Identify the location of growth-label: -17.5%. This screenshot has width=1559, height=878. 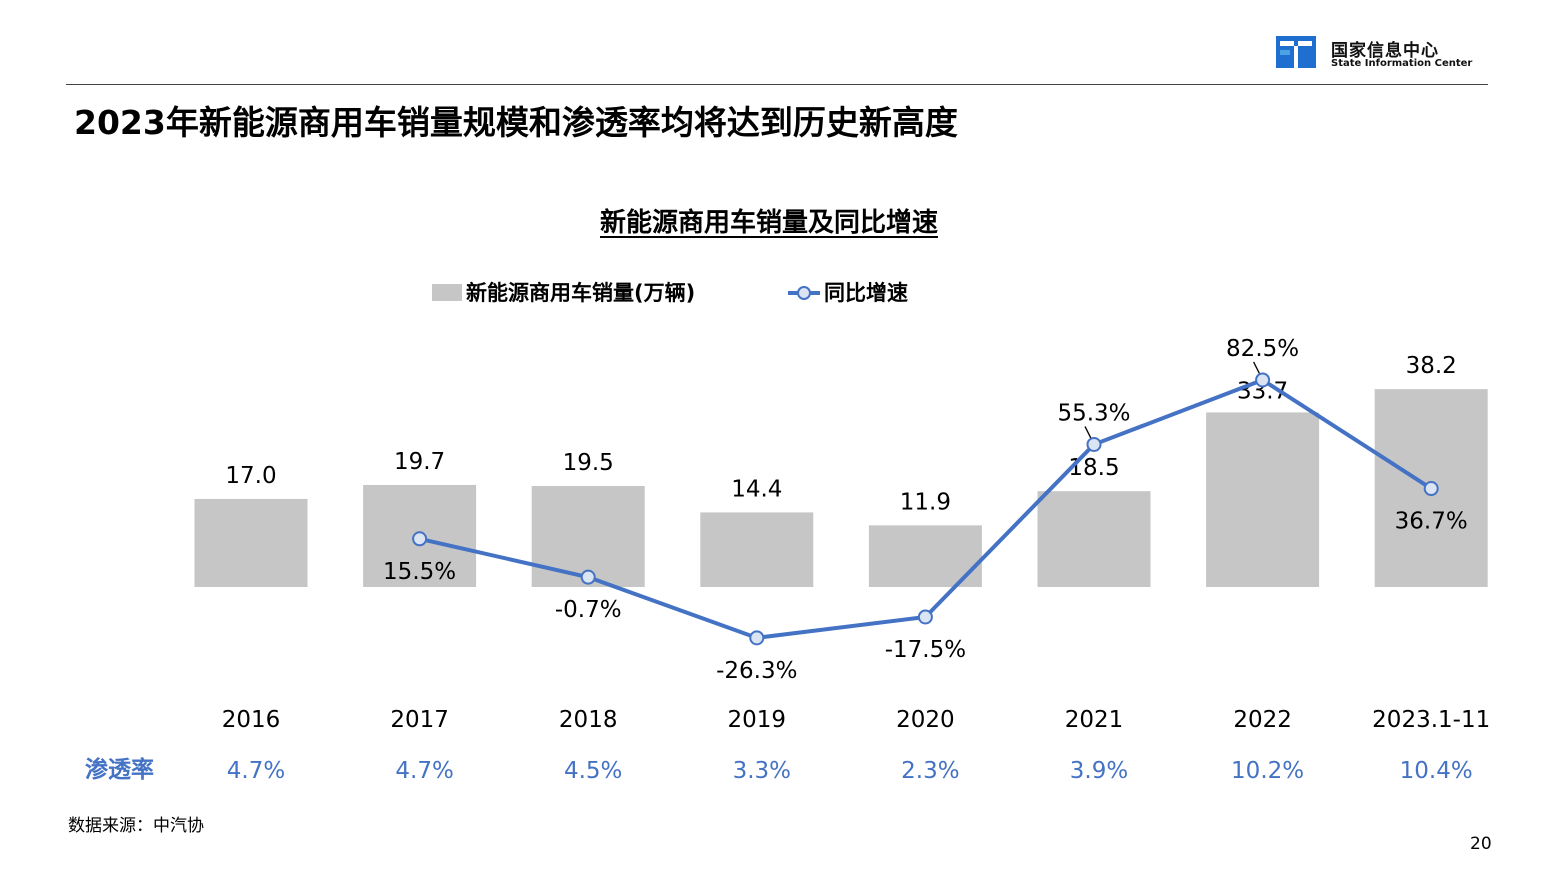
(925, 650).